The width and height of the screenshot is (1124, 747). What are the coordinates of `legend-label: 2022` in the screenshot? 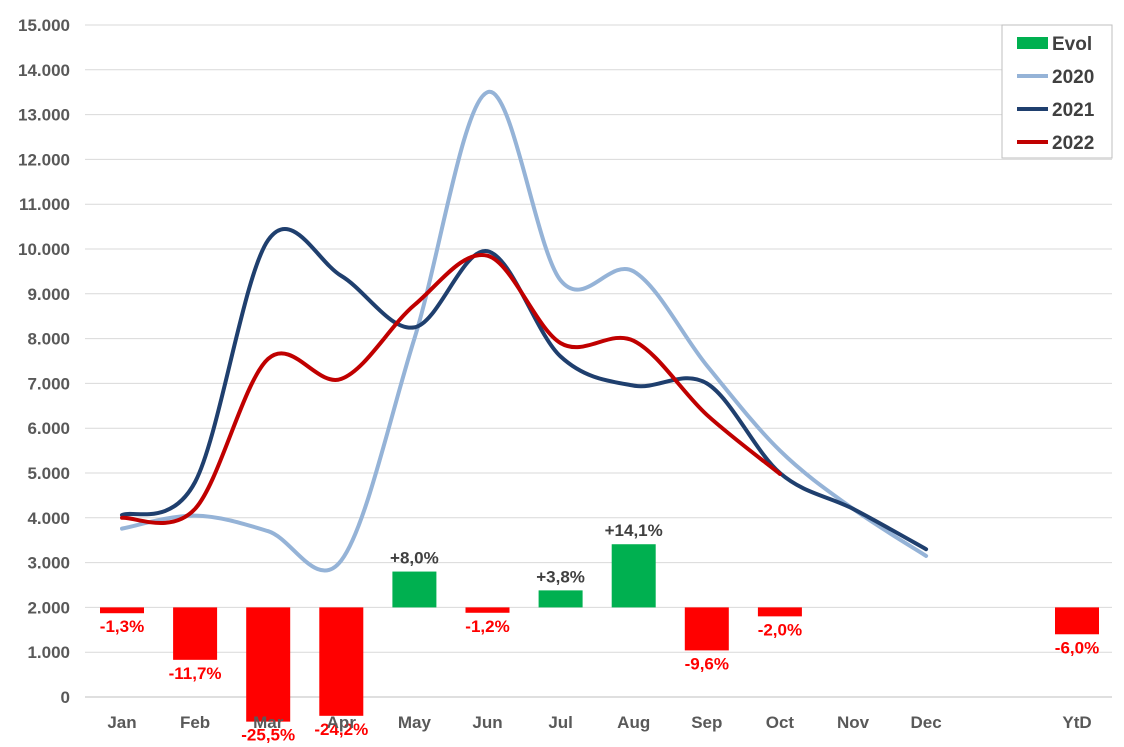 It's located at (1073, 143).